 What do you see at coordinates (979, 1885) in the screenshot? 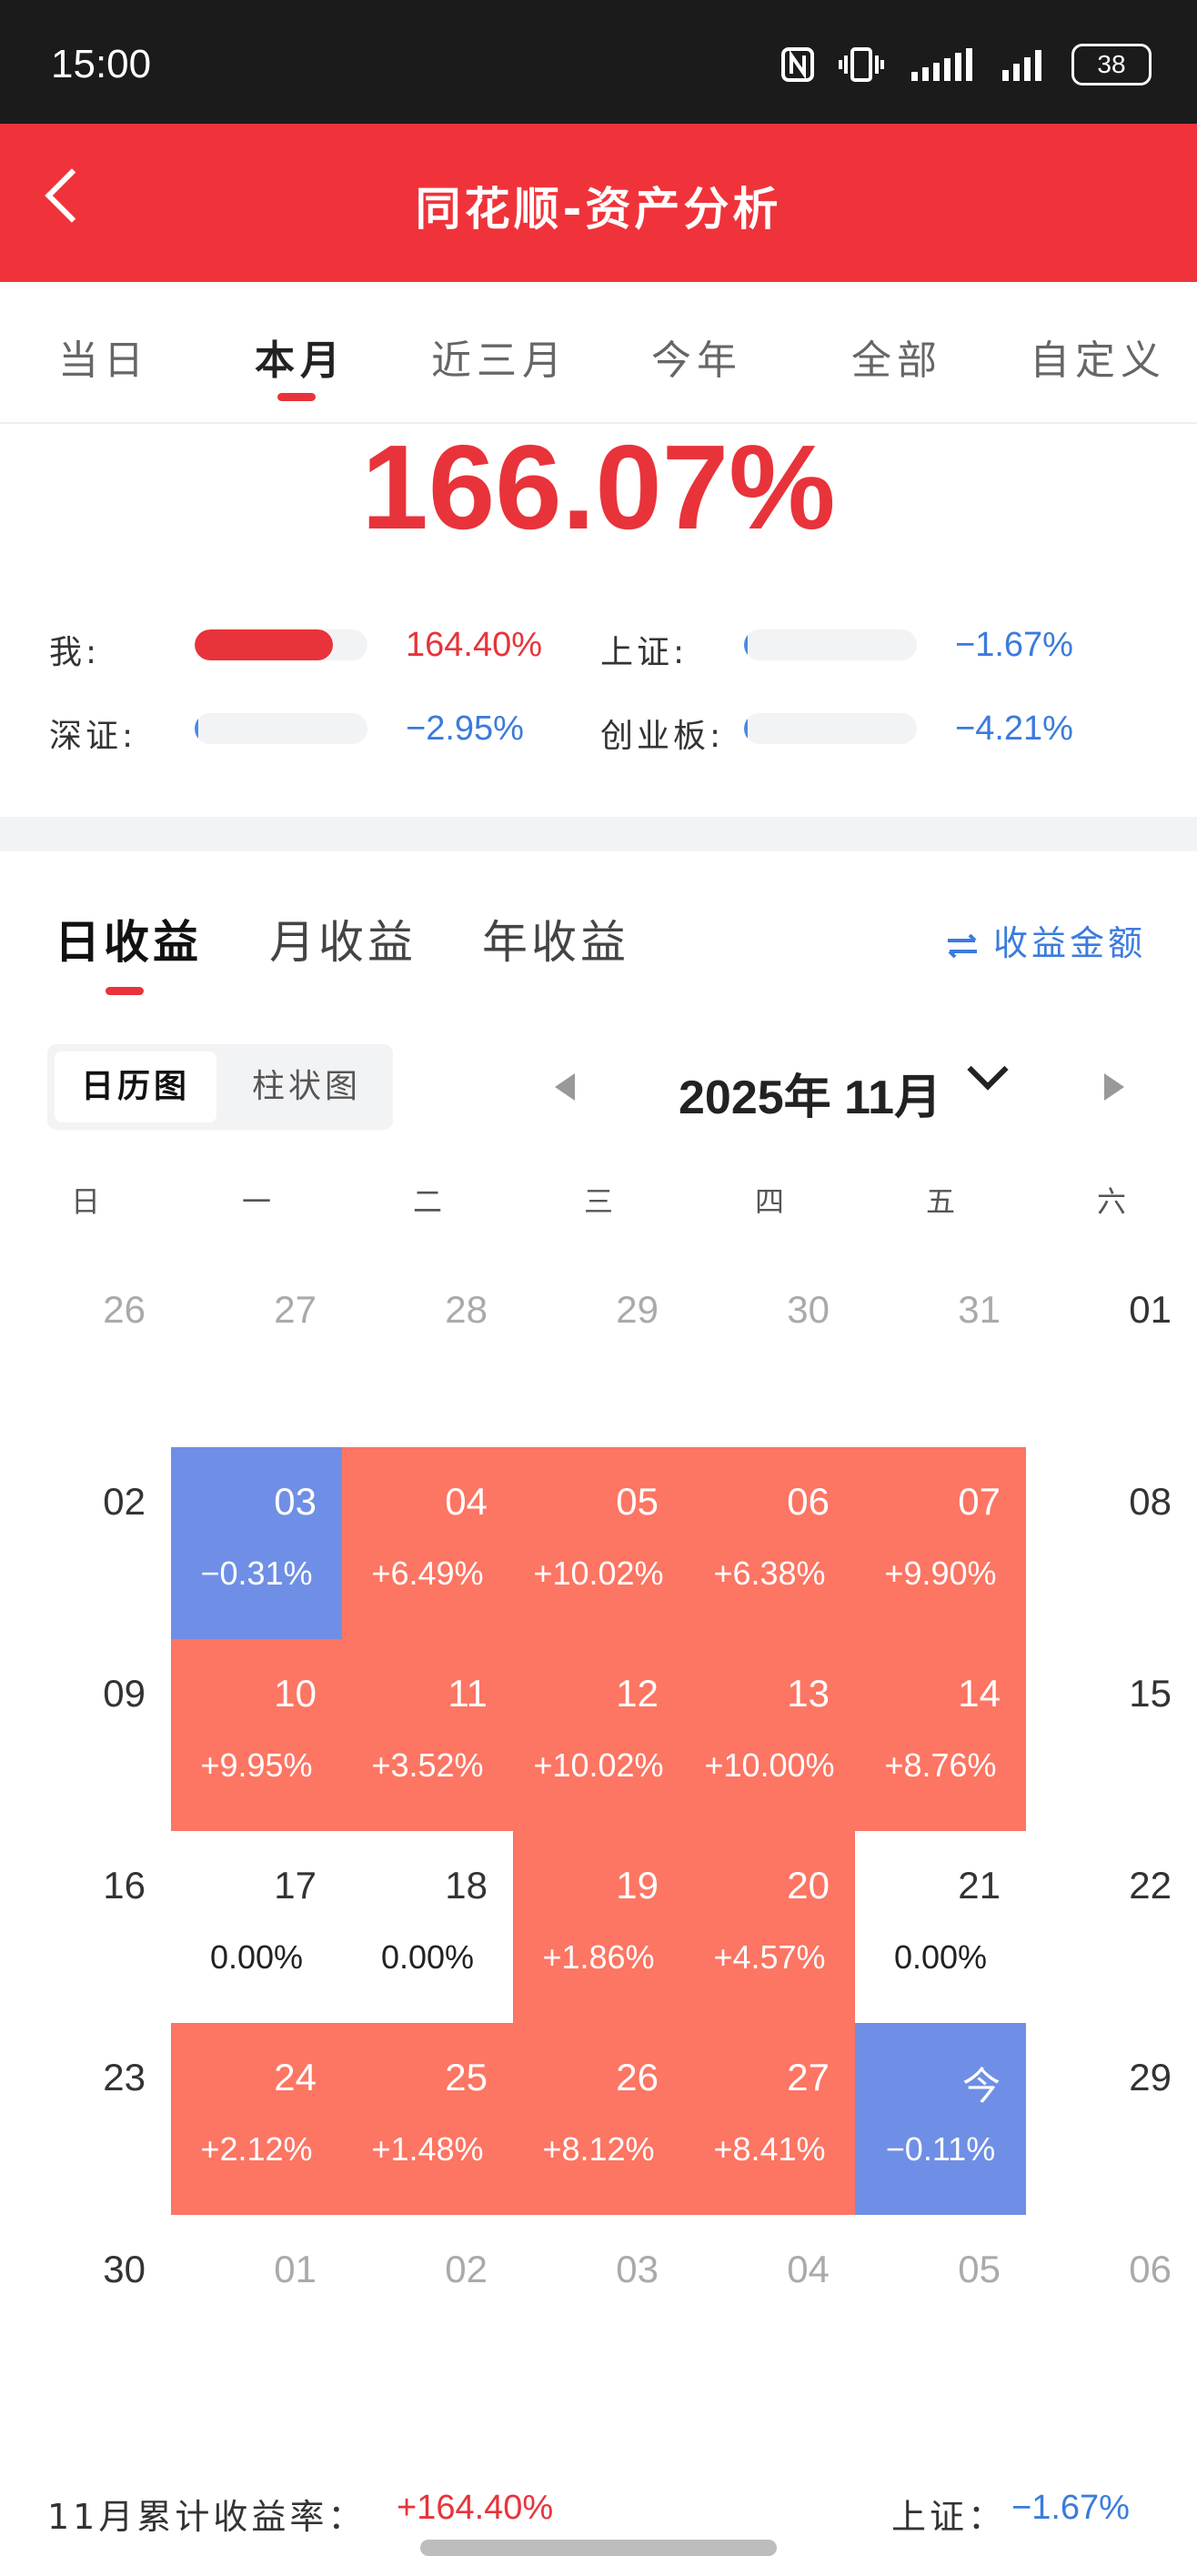
I see `calendar-day-number: 21` at bounding box center [979, 1885].